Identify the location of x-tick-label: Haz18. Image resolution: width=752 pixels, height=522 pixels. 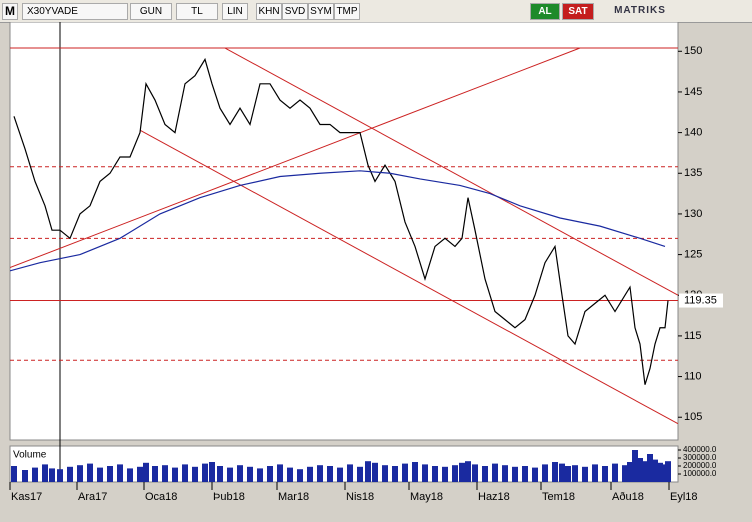
(494, 497).